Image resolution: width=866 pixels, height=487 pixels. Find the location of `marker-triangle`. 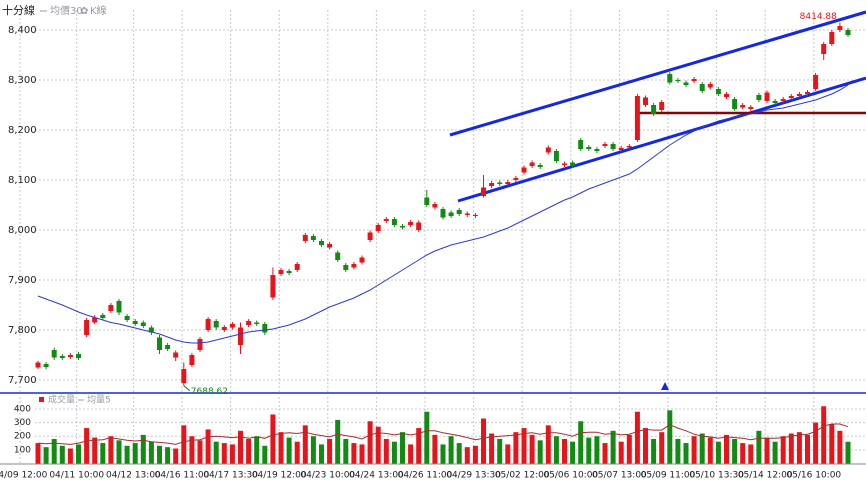

marker-triangle is located at coordinates (665, 386).